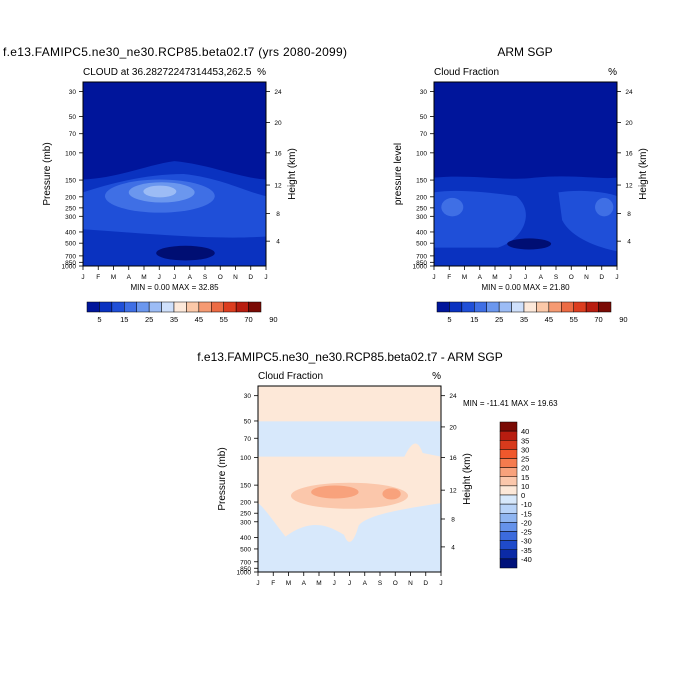 This screenshot has width=700, height=700. I want to click on colorbar-label: 30, so click(525, 449).